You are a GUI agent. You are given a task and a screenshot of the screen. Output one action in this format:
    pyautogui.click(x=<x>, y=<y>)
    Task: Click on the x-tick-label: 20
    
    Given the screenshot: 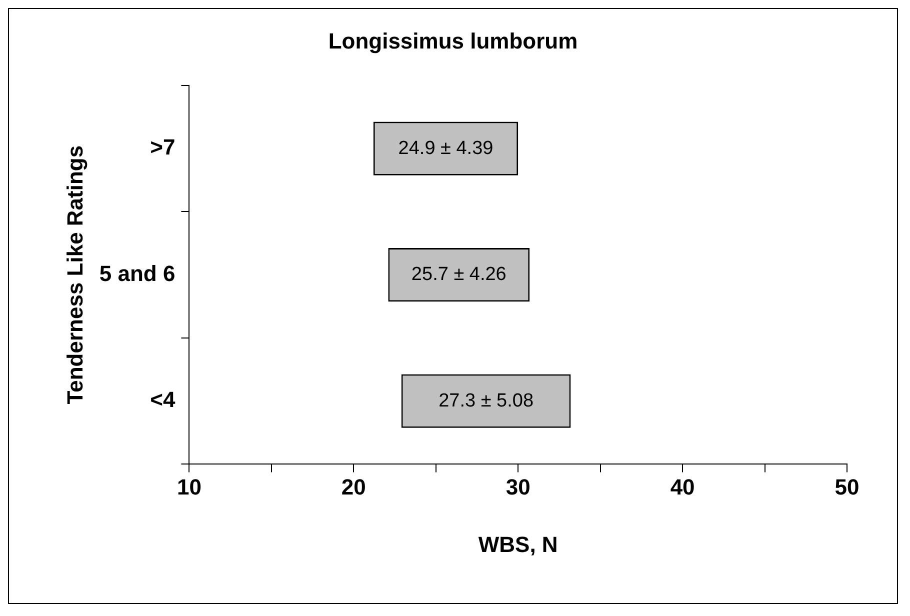 What is the action you would take?
    pyautogui.click(x=353, y=487)
    